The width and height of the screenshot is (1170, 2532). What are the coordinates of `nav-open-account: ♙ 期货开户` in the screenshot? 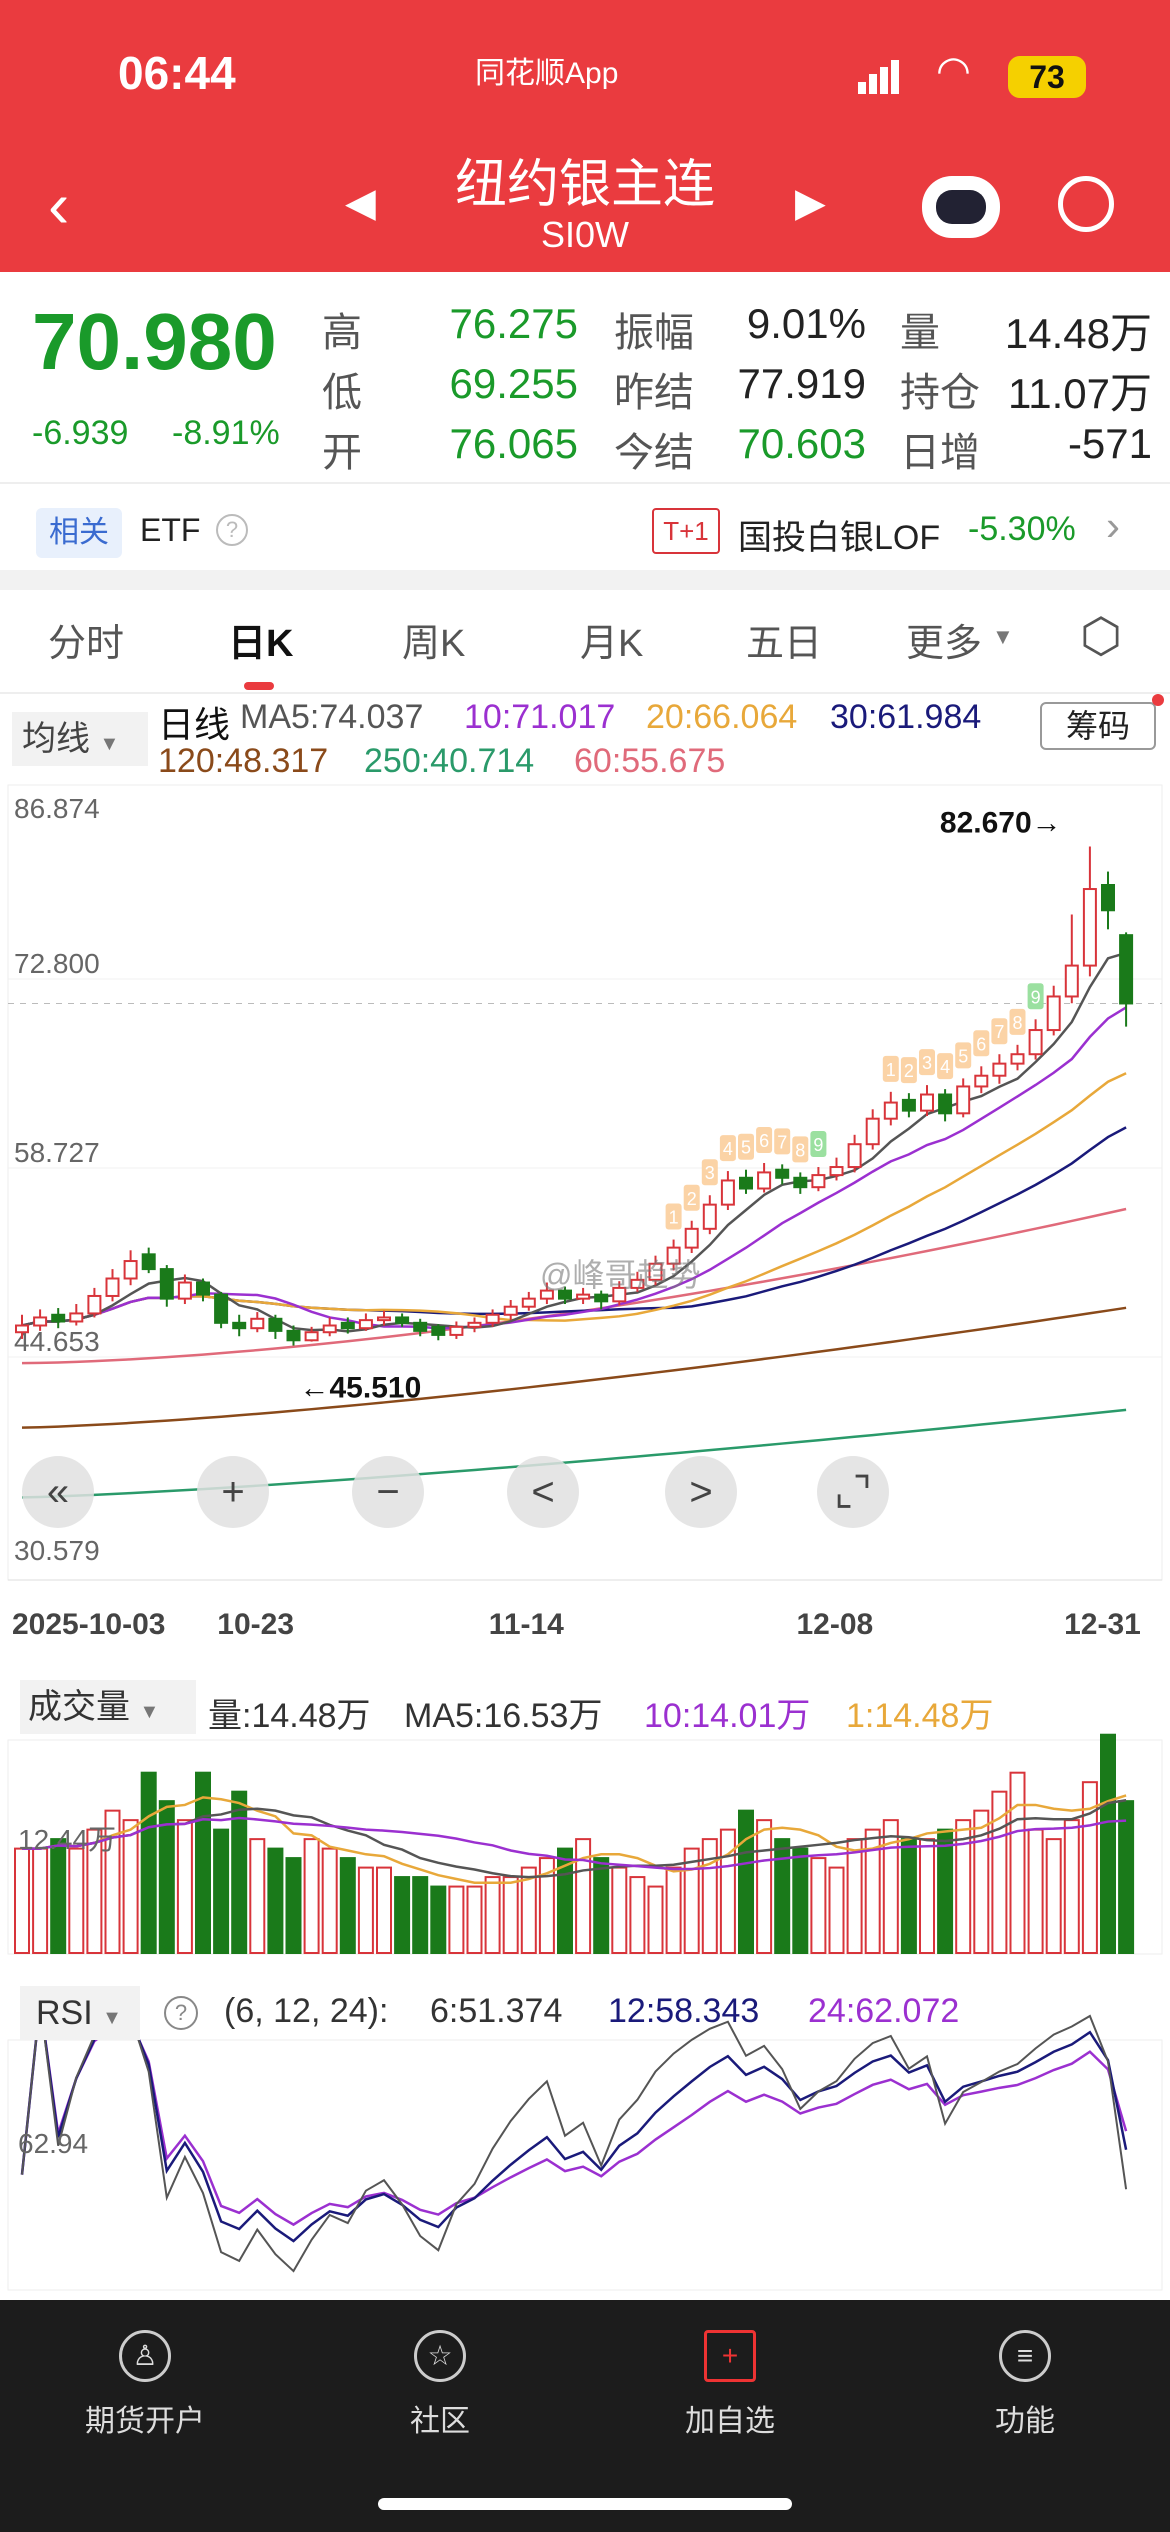 It's located at (145, 2385).